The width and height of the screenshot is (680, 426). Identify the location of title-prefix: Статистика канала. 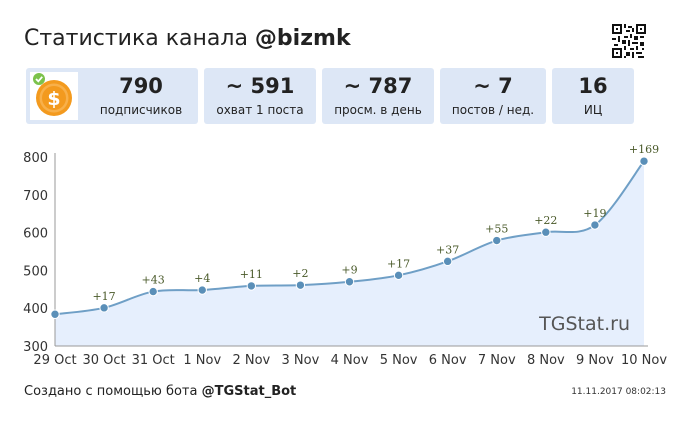
(136, 38).